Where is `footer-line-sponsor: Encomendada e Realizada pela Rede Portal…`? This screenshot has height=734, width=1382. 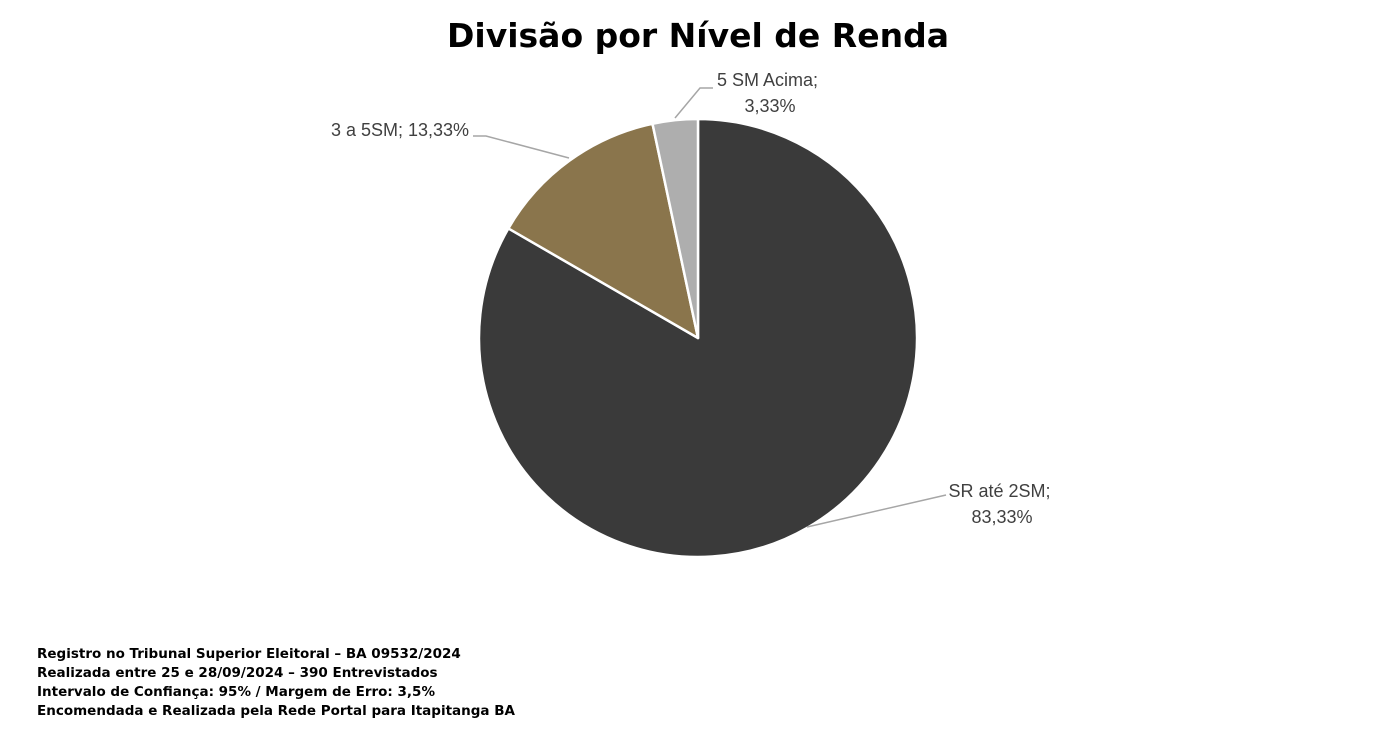
footer-line-sponsor: Encomendada e Realizada pela Rede Portal… is located at coordinates (276, 711).